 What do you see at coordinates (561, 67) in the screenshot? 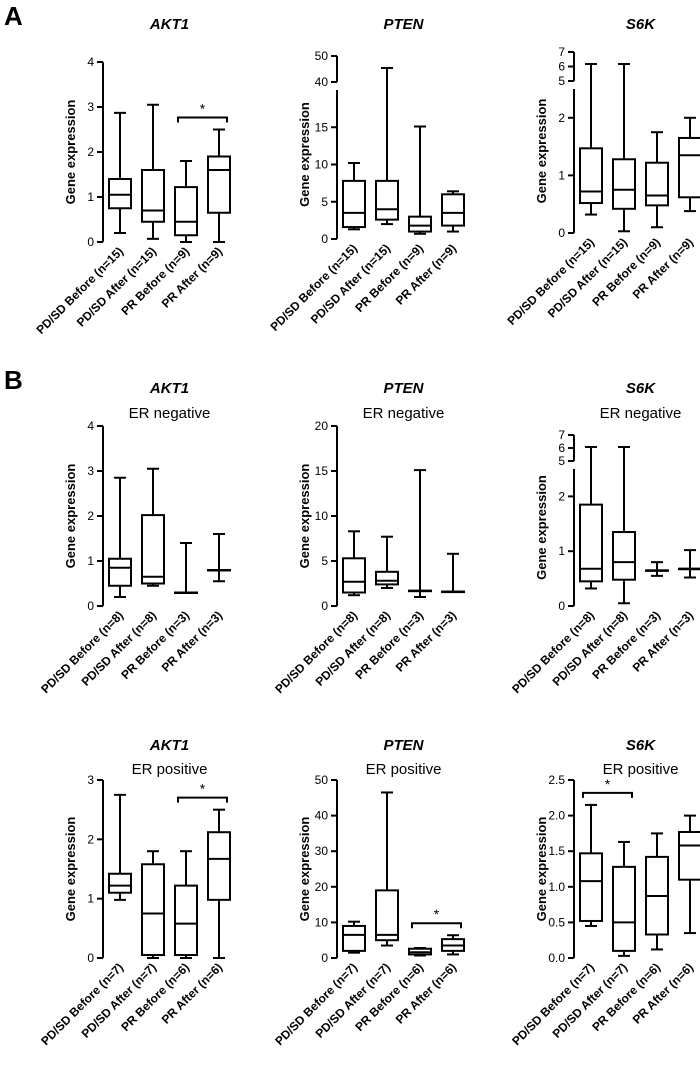
I see `y-break-tick-label: 6` at bounding box center [561, 67].